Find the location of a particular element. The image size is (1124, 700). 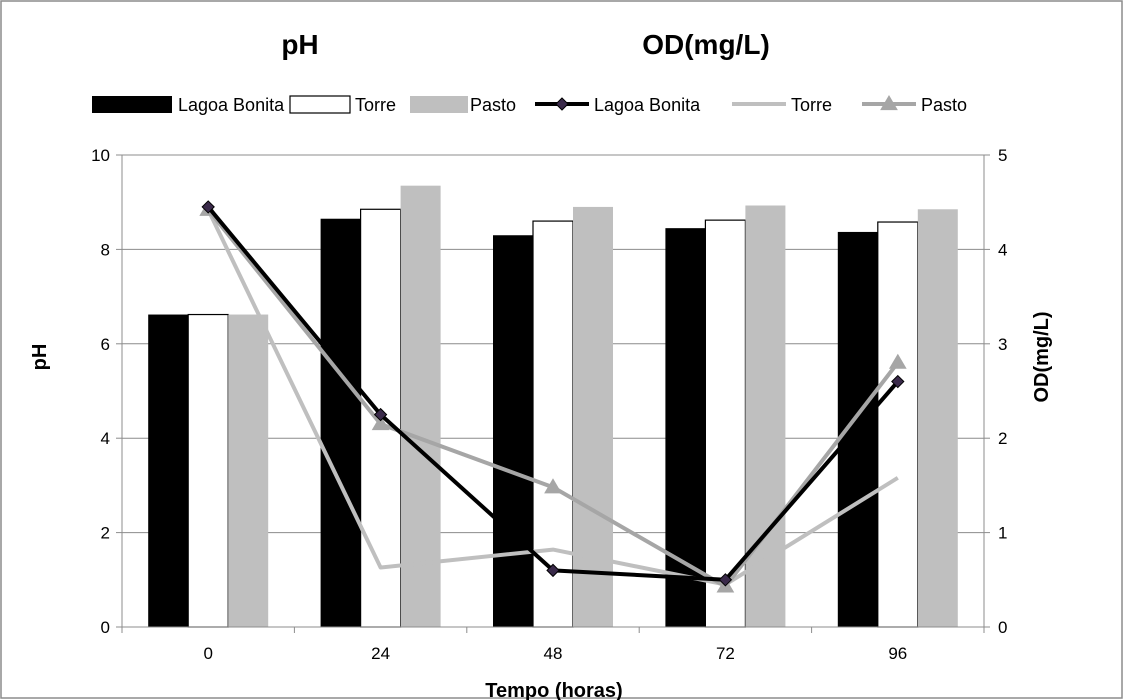

chart-title-od: OD(mg/L) is located at coordinates (706, 44).